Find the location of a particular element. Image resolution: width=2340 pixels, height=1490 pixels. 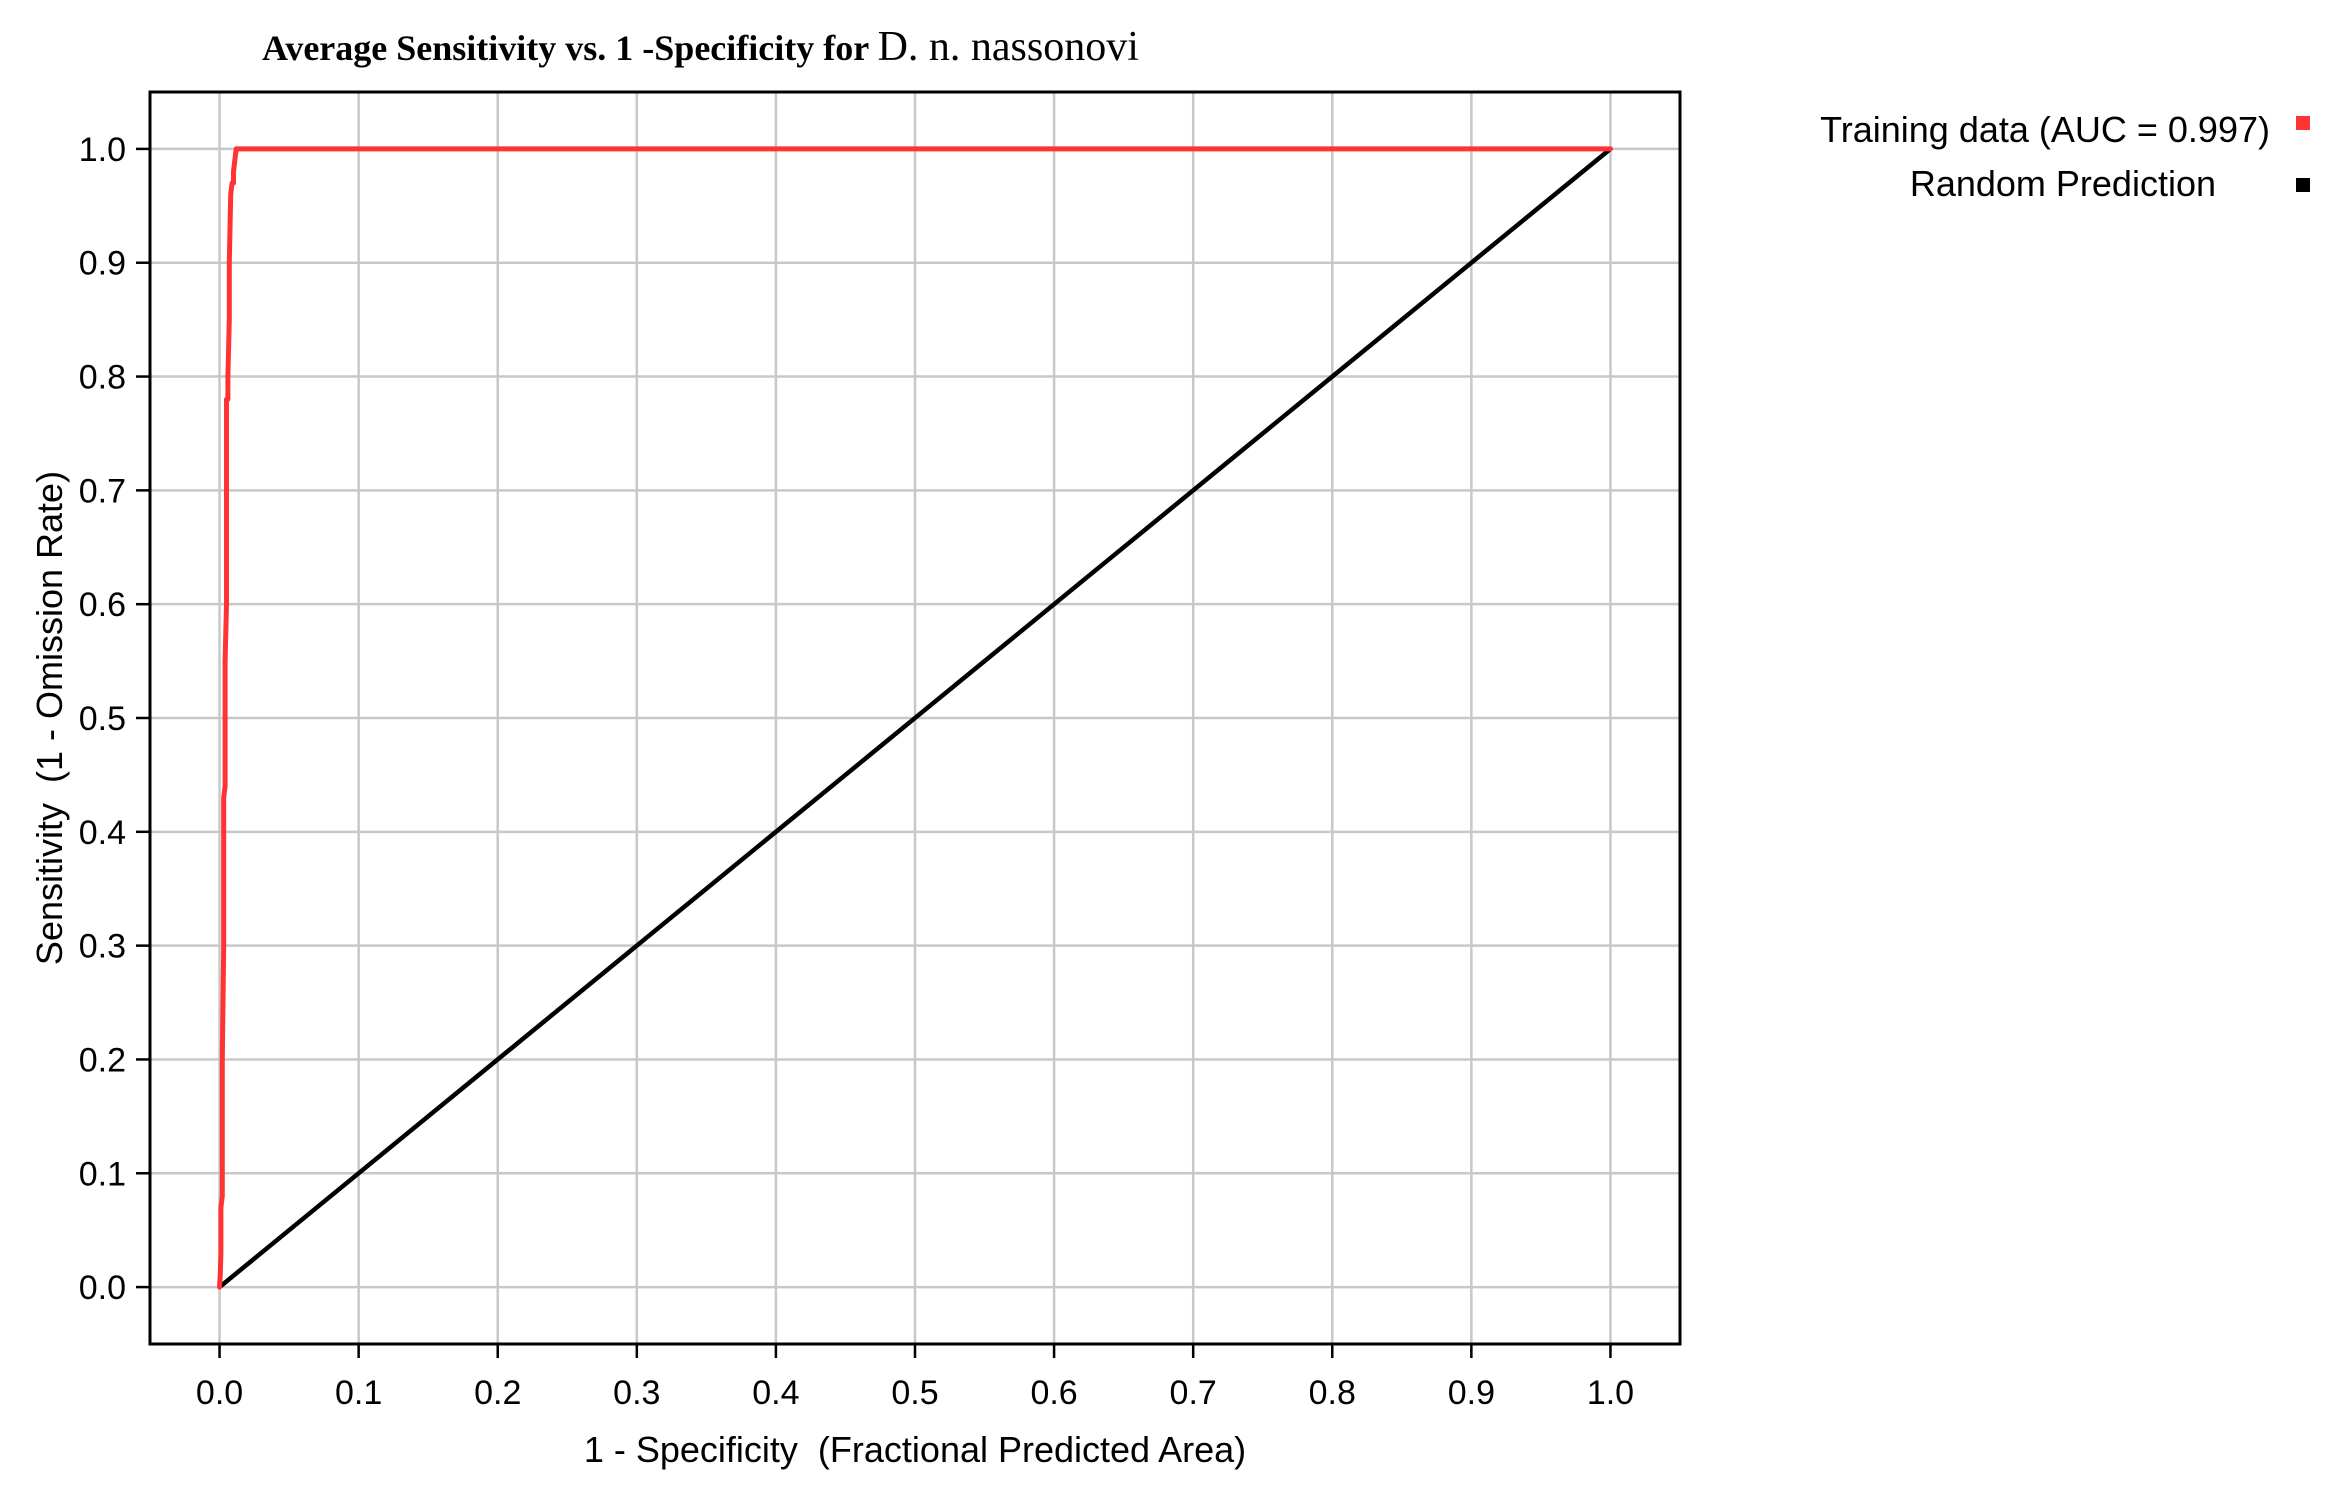

x-tick-label: 0.1 is located at coordinates (358, 1393).